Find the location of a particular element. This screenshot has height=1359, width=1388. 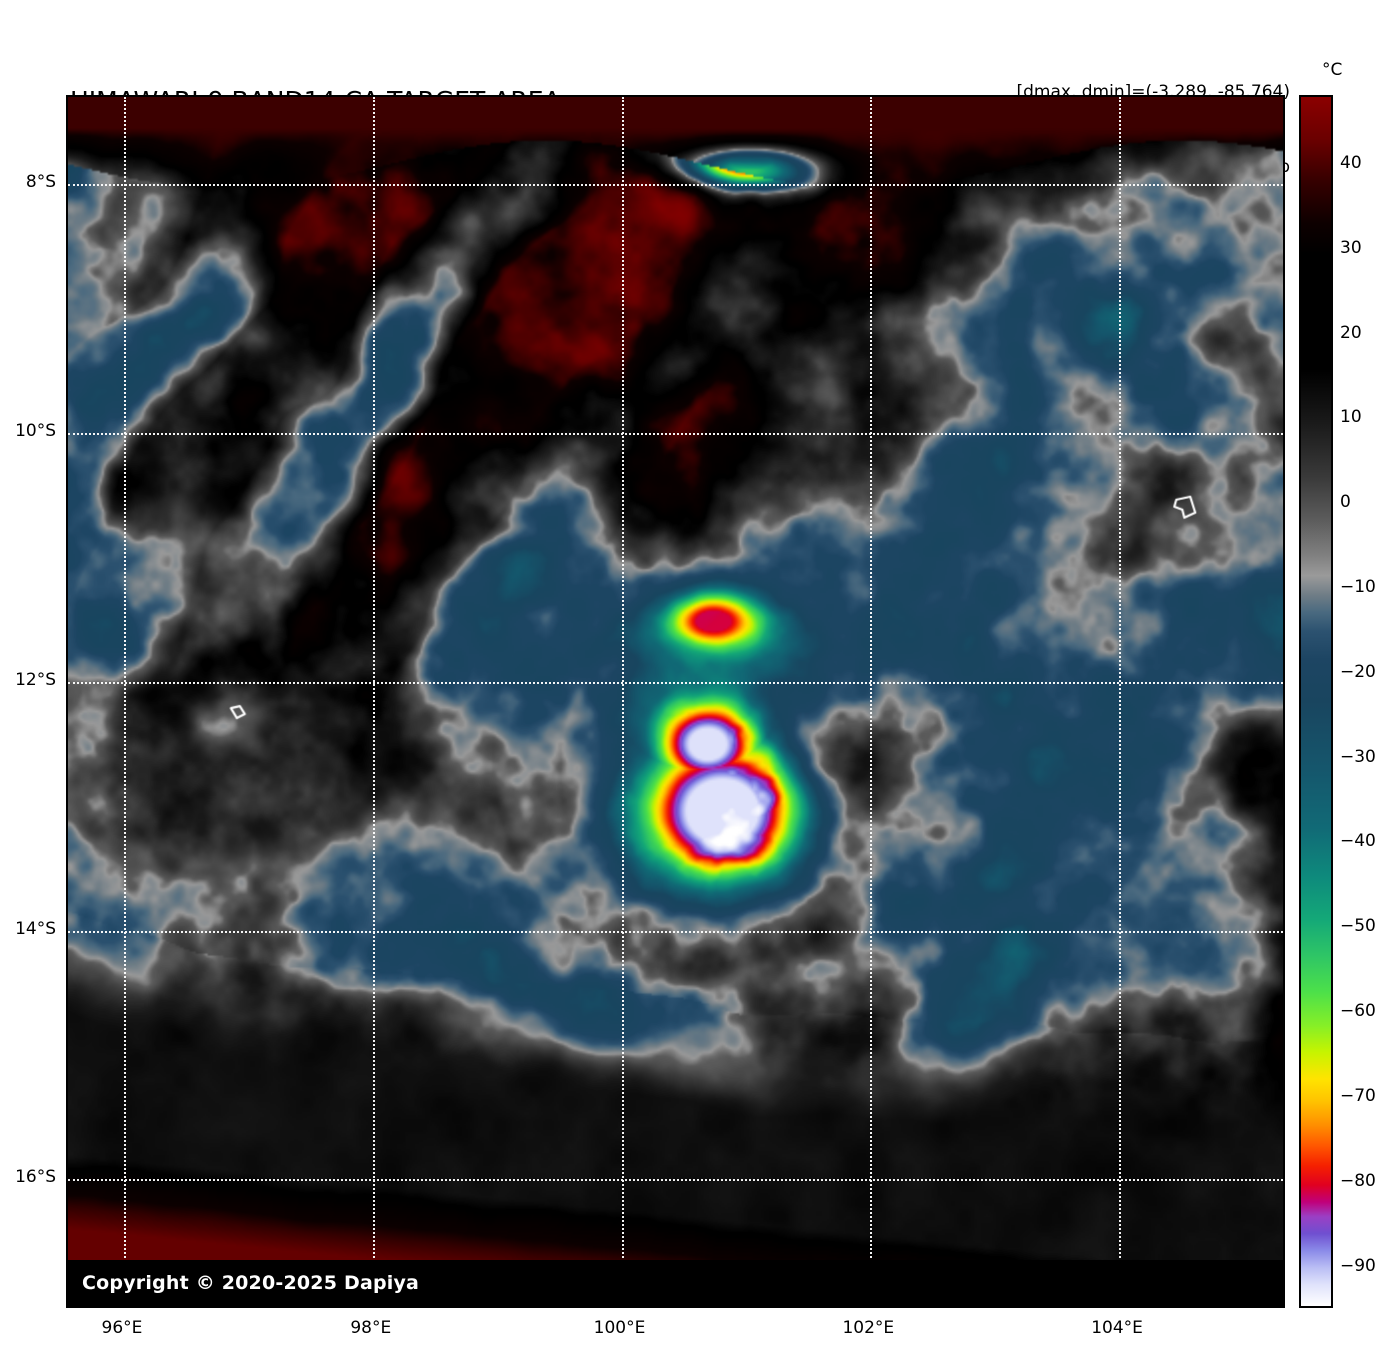

colorbar-tick-1: 30 is located at coordinates (1351, 247).